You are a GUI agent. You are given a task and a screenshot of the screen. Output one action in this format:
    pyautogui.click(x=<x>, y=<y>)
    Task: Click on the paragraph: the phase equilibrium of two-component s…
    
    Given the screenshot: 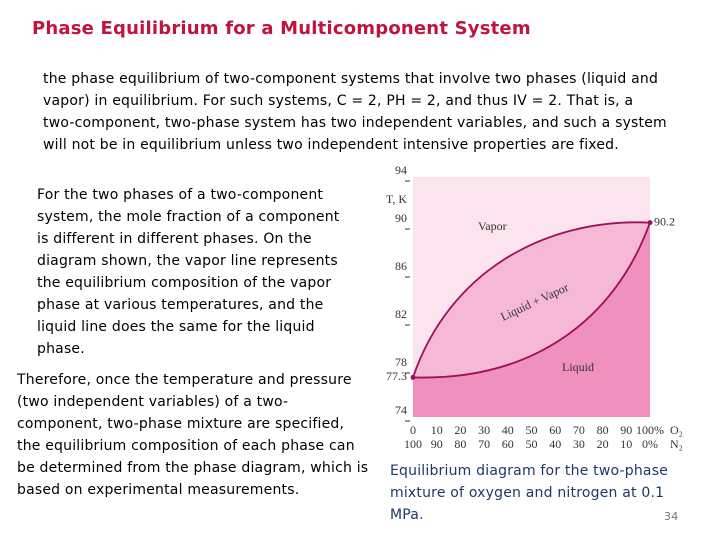 What is the action you would take?
    pyautogui.click(x=355, y=112)
    